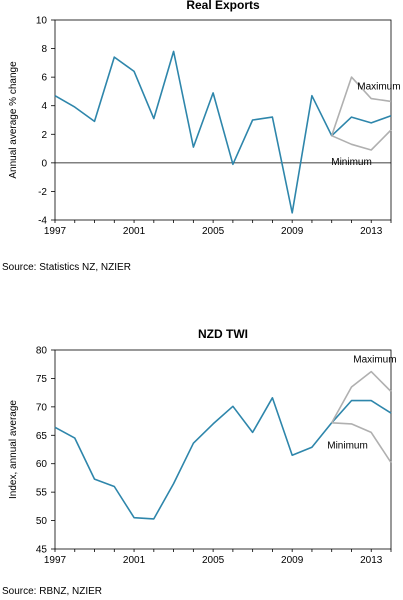  I want to click on chart-title: NZD TWI, so click(223, 334).